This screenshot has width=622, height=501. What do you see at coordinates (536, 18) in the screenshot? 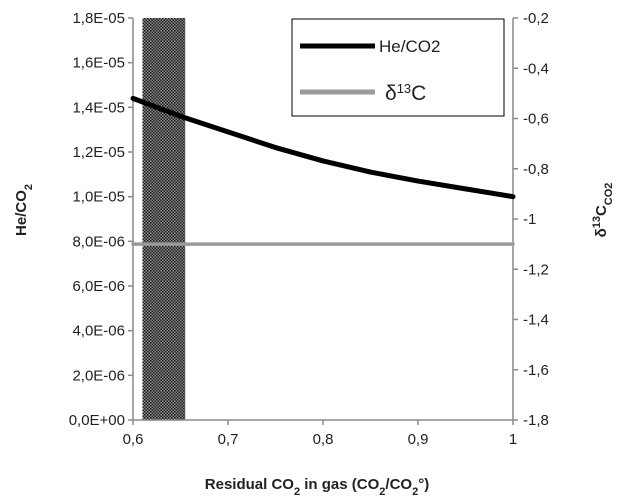
I see `y2-tick-label: -0,2` at bounding box center [536, 18].